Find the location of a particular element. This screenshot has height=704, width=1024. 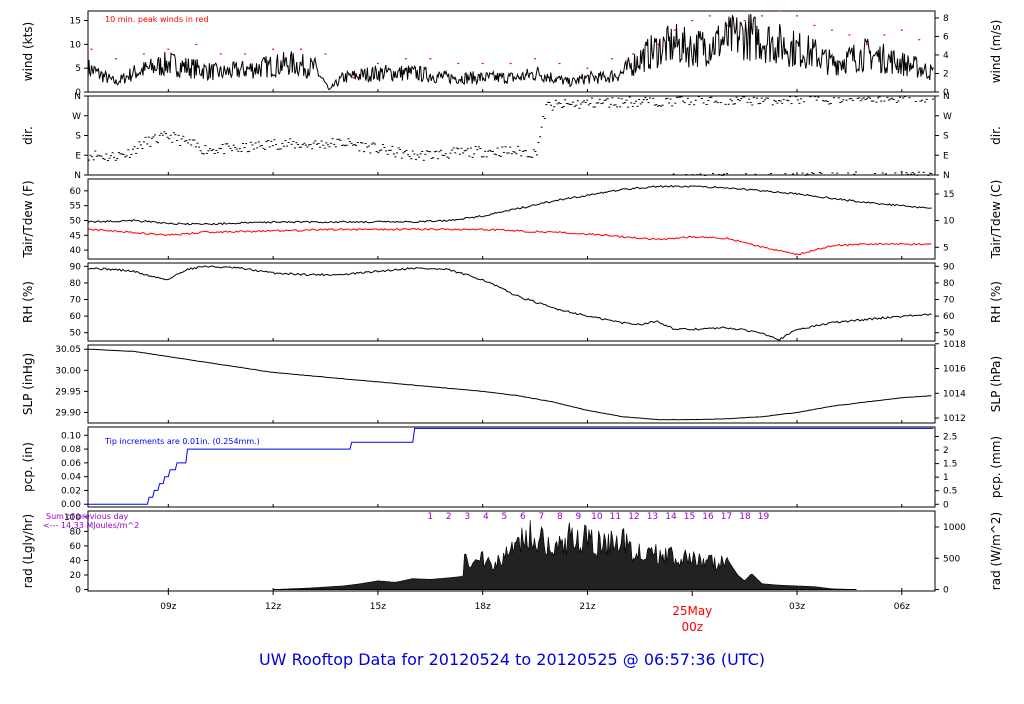

rad-hour-marker: 3 is located at coordinates (467, 517).